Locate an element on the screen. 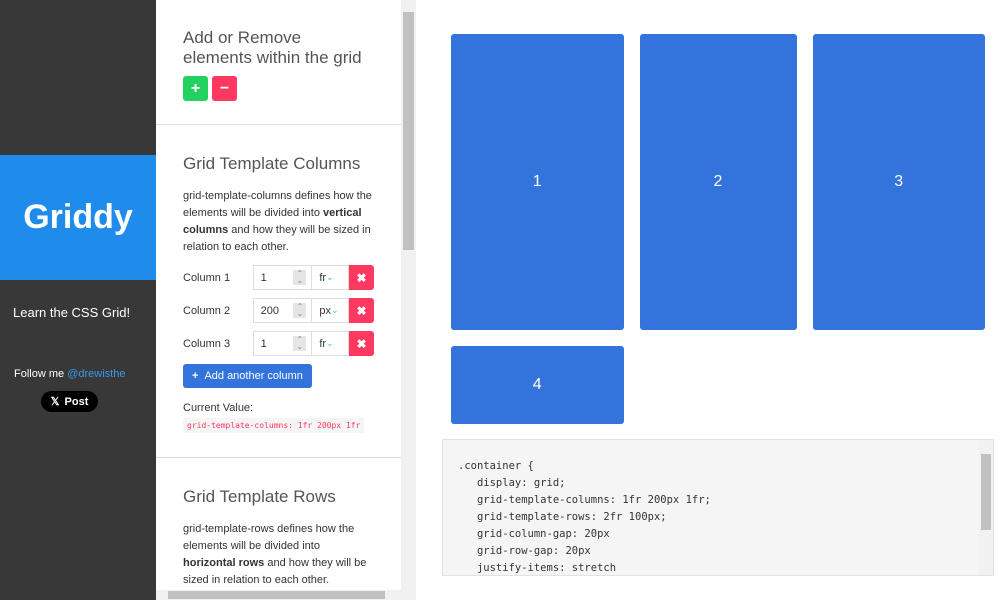  column-row: Column 3 1 ⌃ ⌄ fr ⌄ ✖ is located at coordinates (279, 343).